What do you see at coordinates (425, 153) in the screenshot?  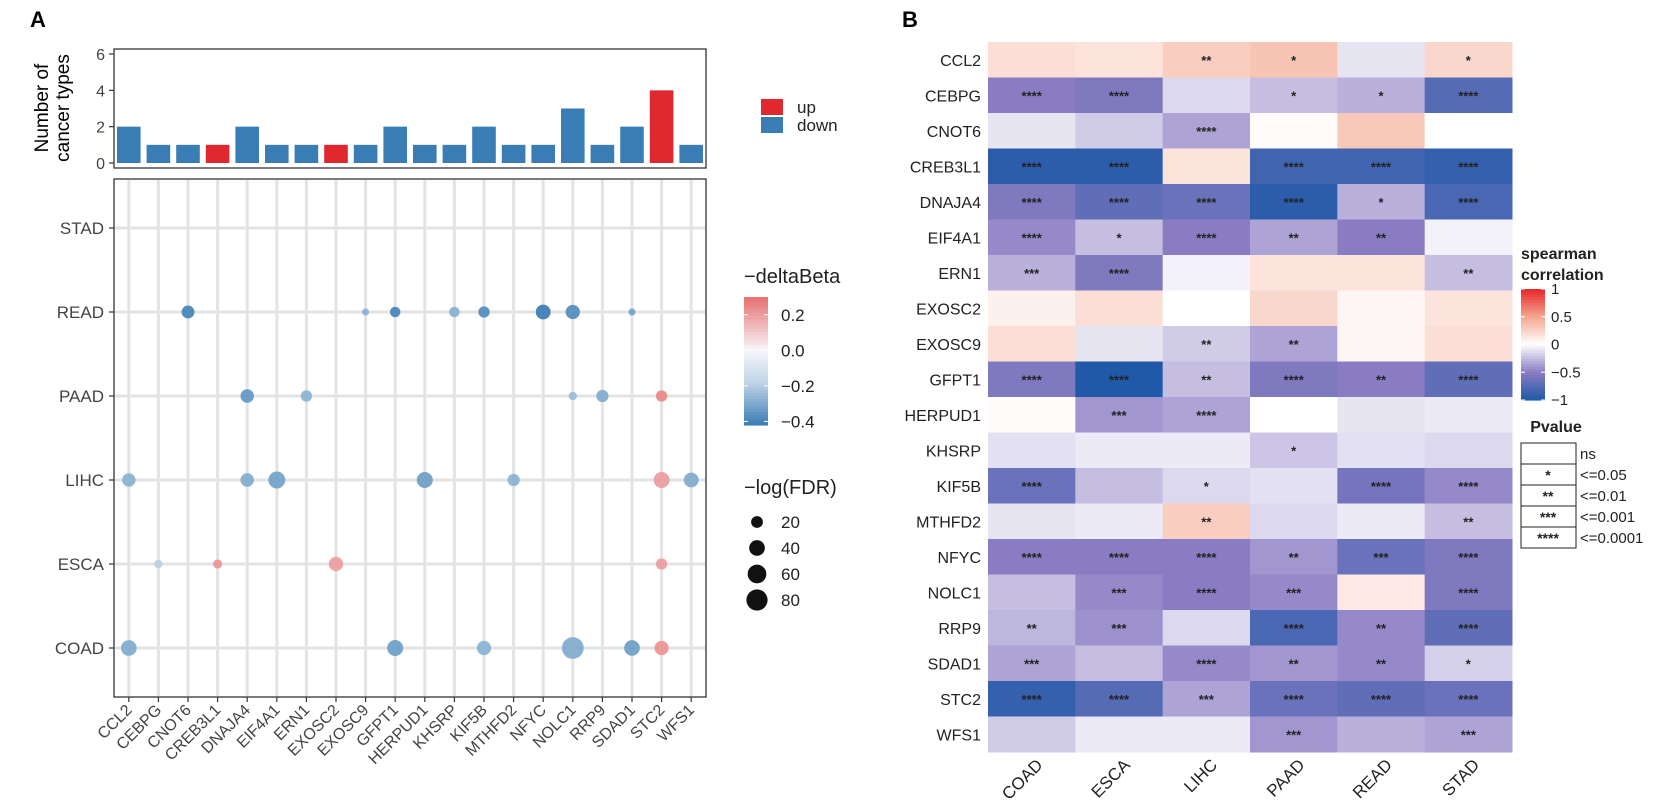 I see `bar-herpud1` at bounding box center [425, 153].